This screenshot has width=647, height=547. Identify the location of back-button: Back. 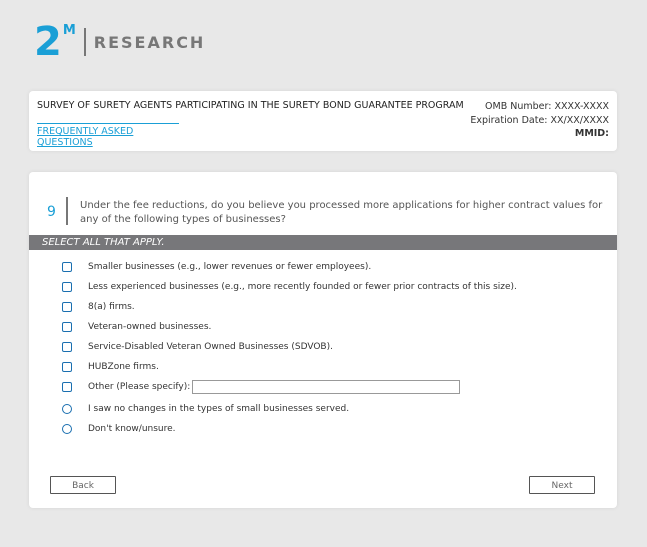
(83, 485).